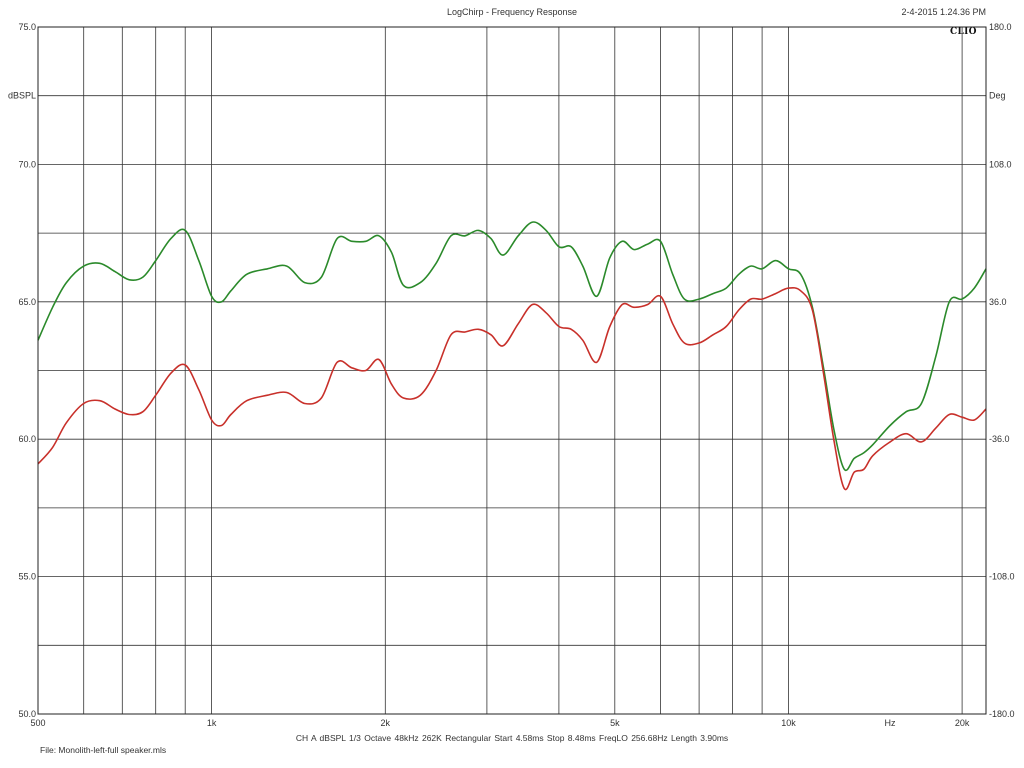 The height and width of the screenshot is (768, 1024). What do you see at coordinates (512, 12) in the screenshot?
I see `chart-title: LogChirp - Frequency Response` at bounding box center [512, 12].